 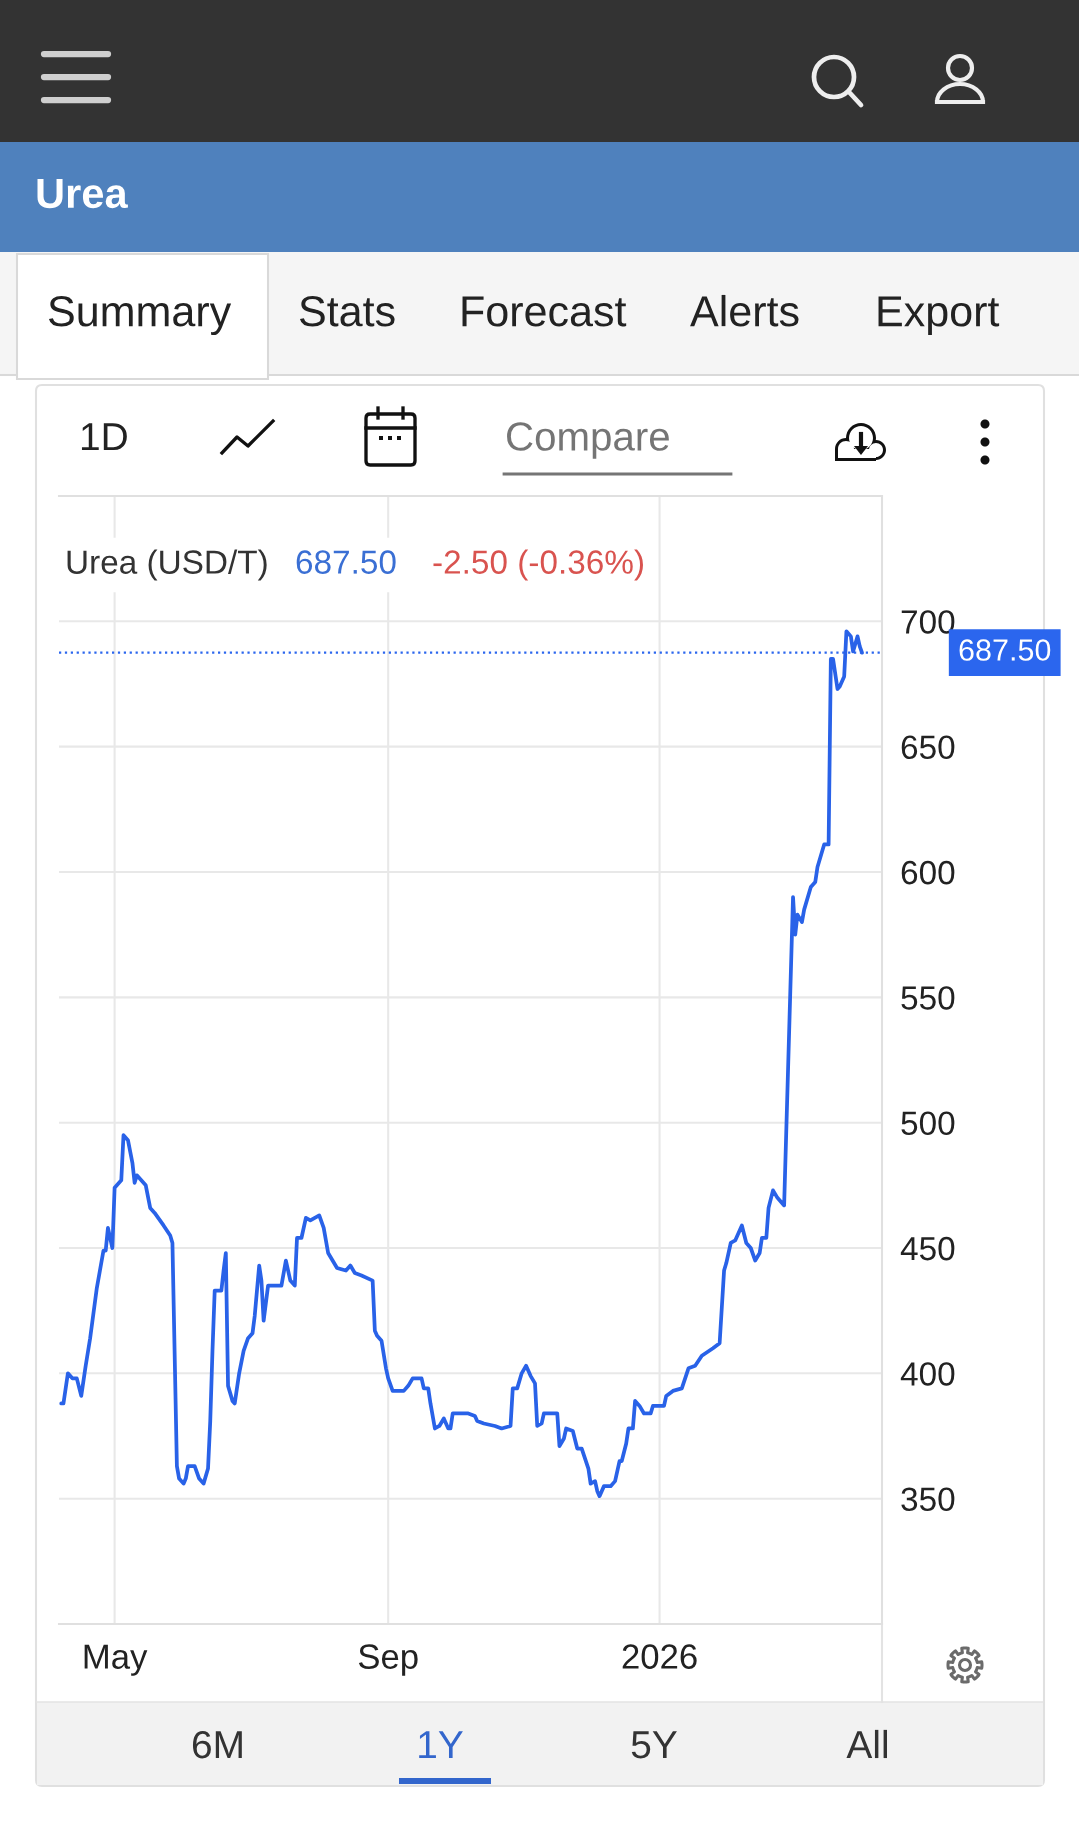 I want to click on y-tick-label: 650, so click(x=928, y=747).